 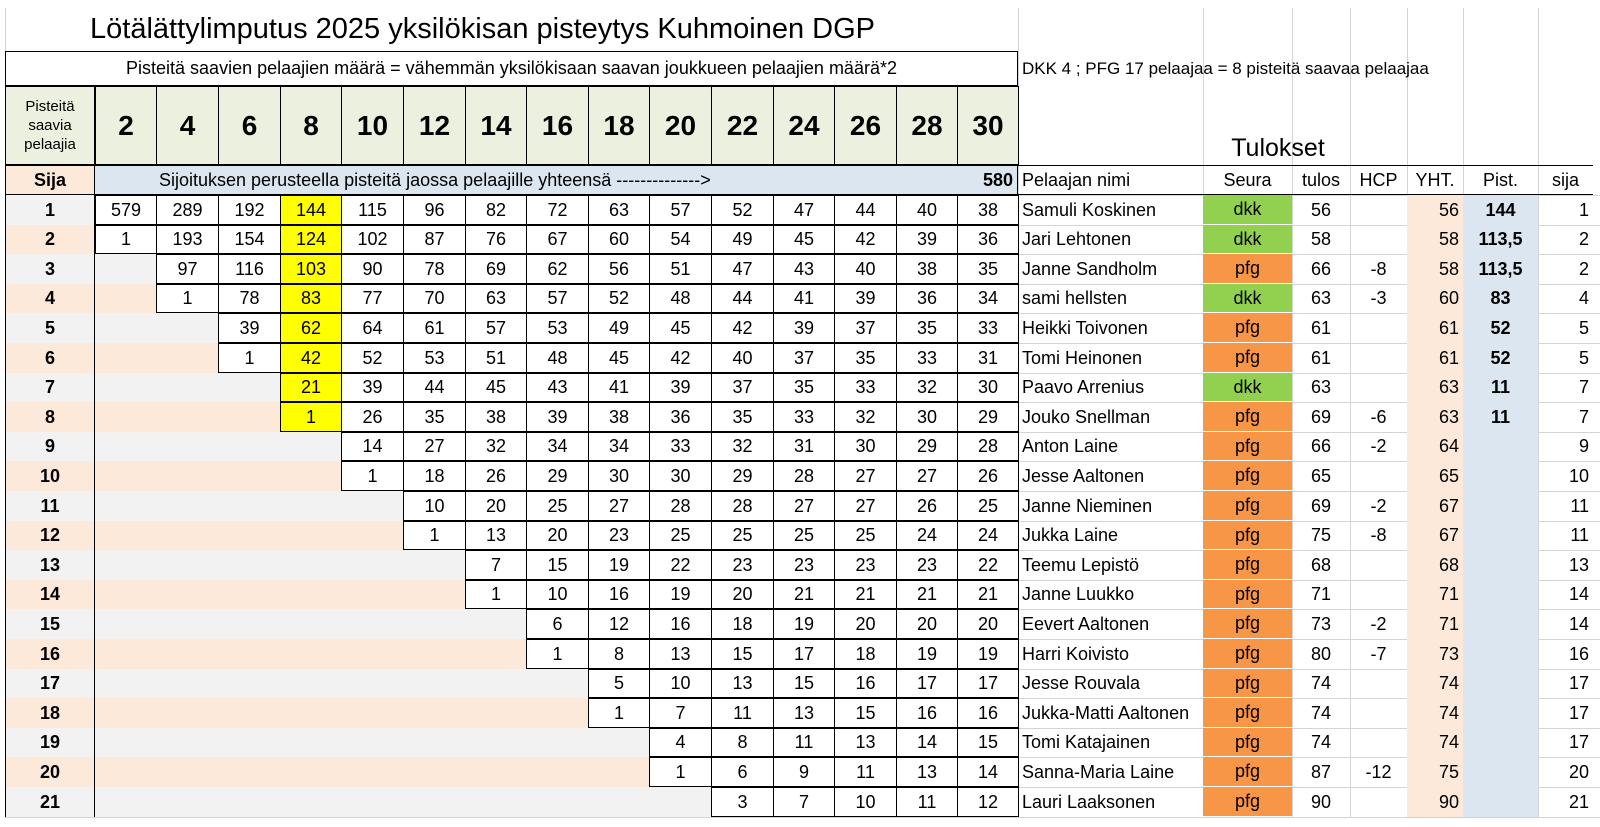 I want to click on rank-cell: 10, so click(x=50, y=476).